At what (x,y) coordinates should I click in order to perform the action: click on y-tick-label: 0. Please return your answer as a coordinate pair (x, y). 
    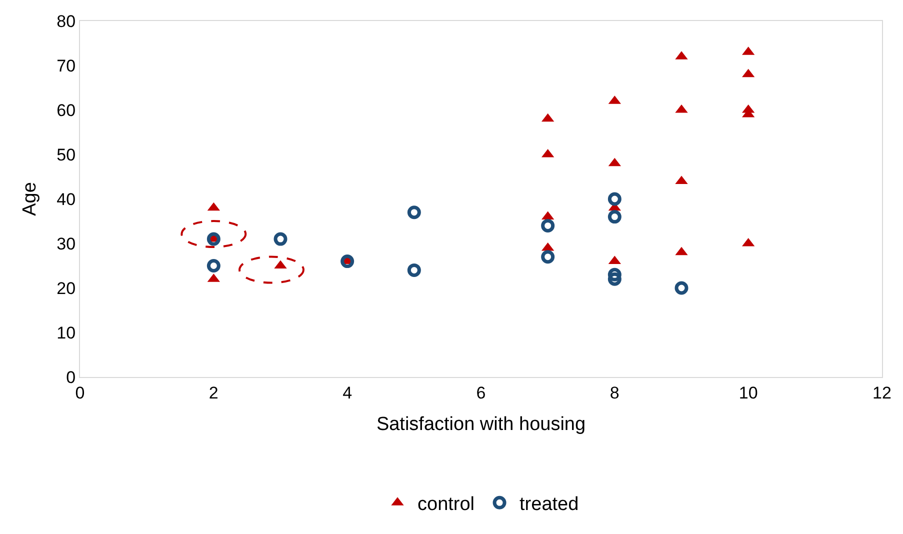
    Looking at the image, I should click on (71, 377).